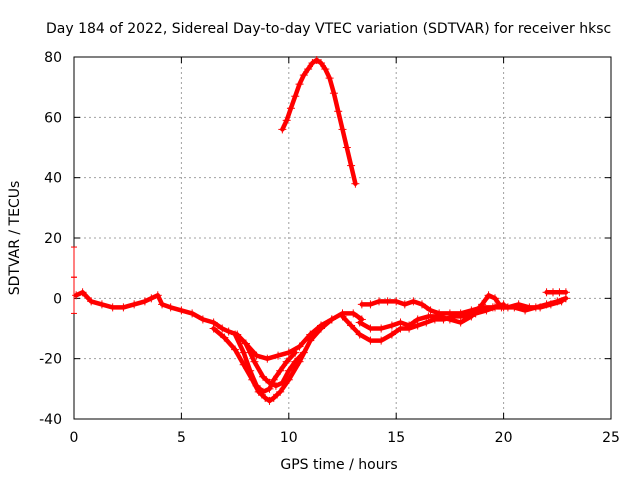 The height and width of the screenshot is (480, 640). Describe the element at coordinates (15, 238) in the screenshot. I see `y-axis-title: SDTVAR / TECUs` at that location.